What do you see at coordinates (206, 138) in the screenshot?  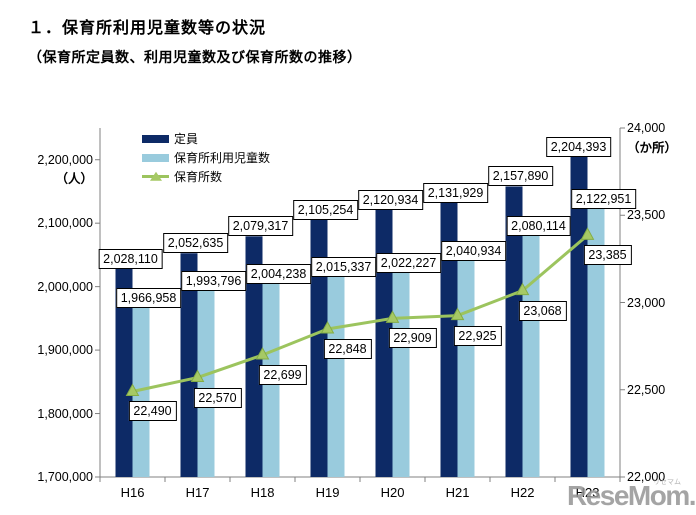 I see `legend-item-定員: 定員` at bounding box center [206, 138].